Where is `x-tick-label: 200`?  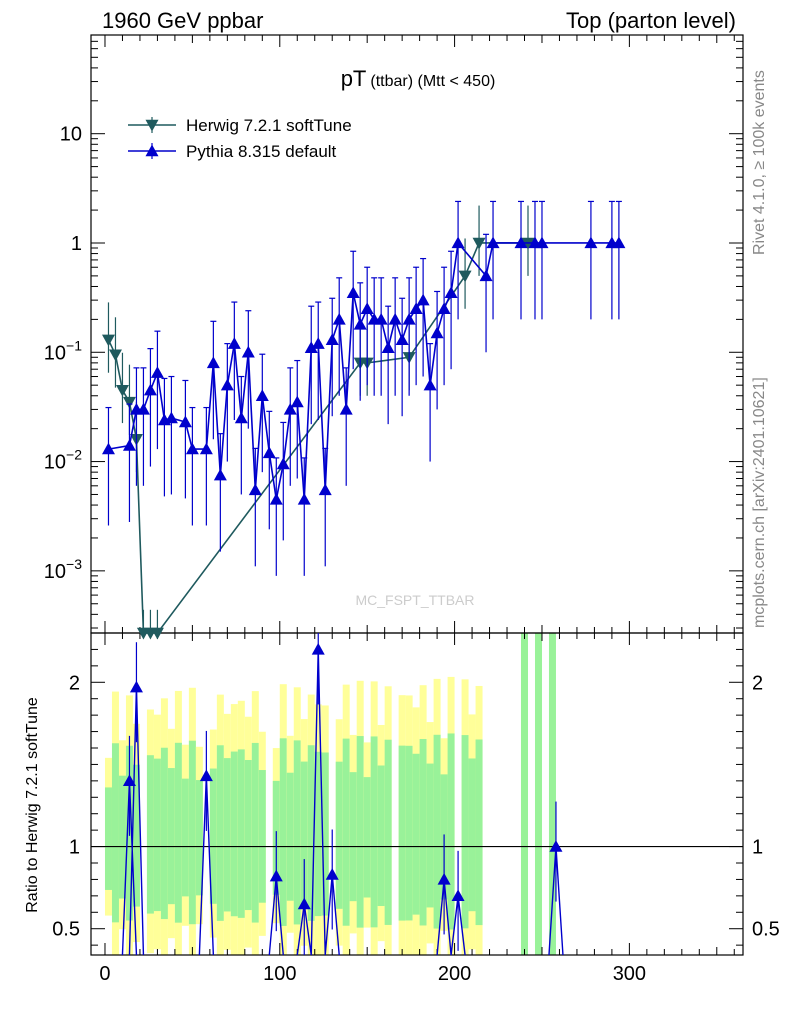 x-tick-label: 200 is located at coordinates (454, 974).